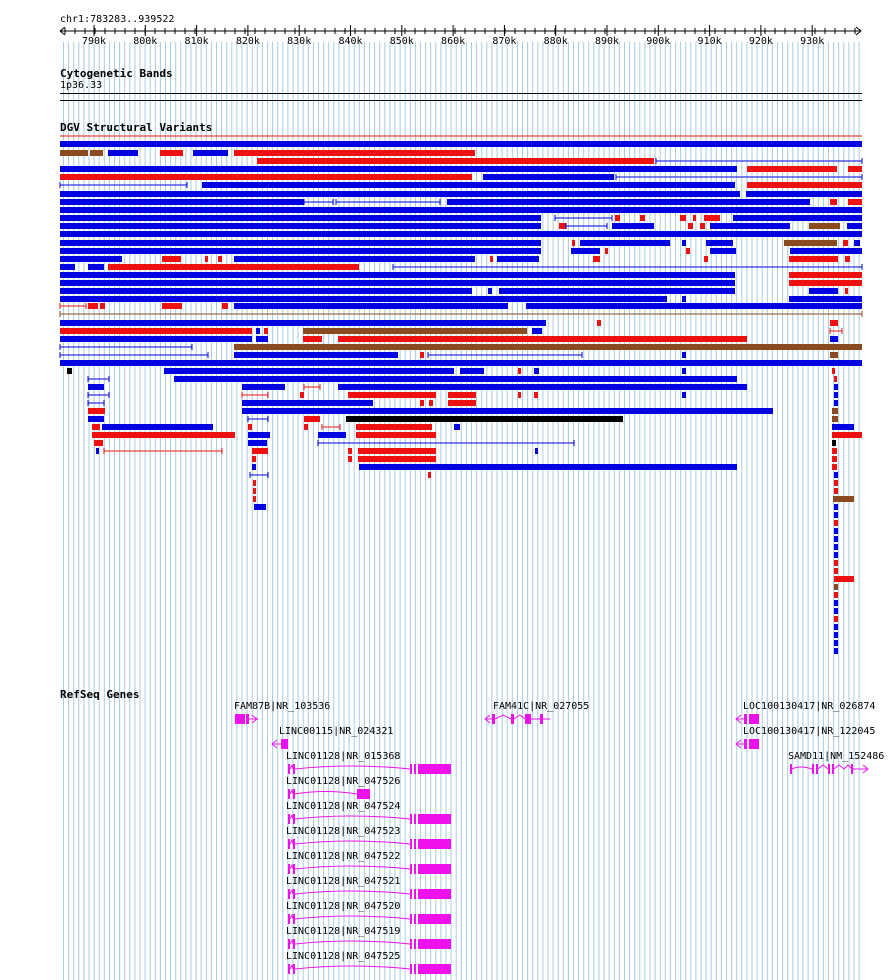 Image resolution: width=890 pixels, height=980 pixels. Describe the element at coordinates (343, 856) in the screenshot. I see `gene-label-linc01128: LINC01128|NR_047522` at that location.